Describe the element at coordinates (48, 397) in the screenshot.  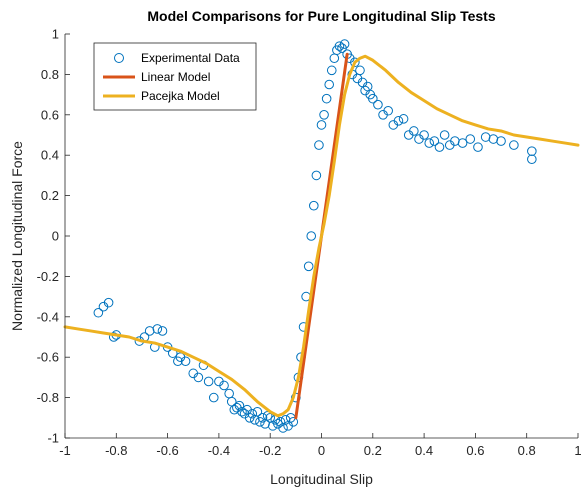
I see `y-tick-label: -0.8` at that location.